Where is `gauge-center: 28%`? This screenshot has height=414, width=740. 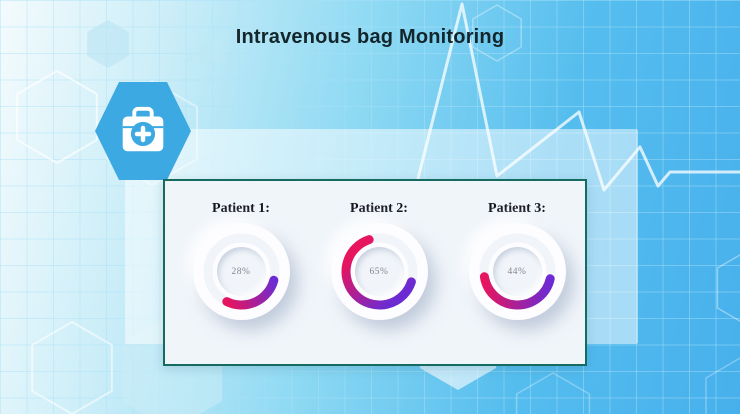
gauge-center: 28% is located at coordinates (241, 271).